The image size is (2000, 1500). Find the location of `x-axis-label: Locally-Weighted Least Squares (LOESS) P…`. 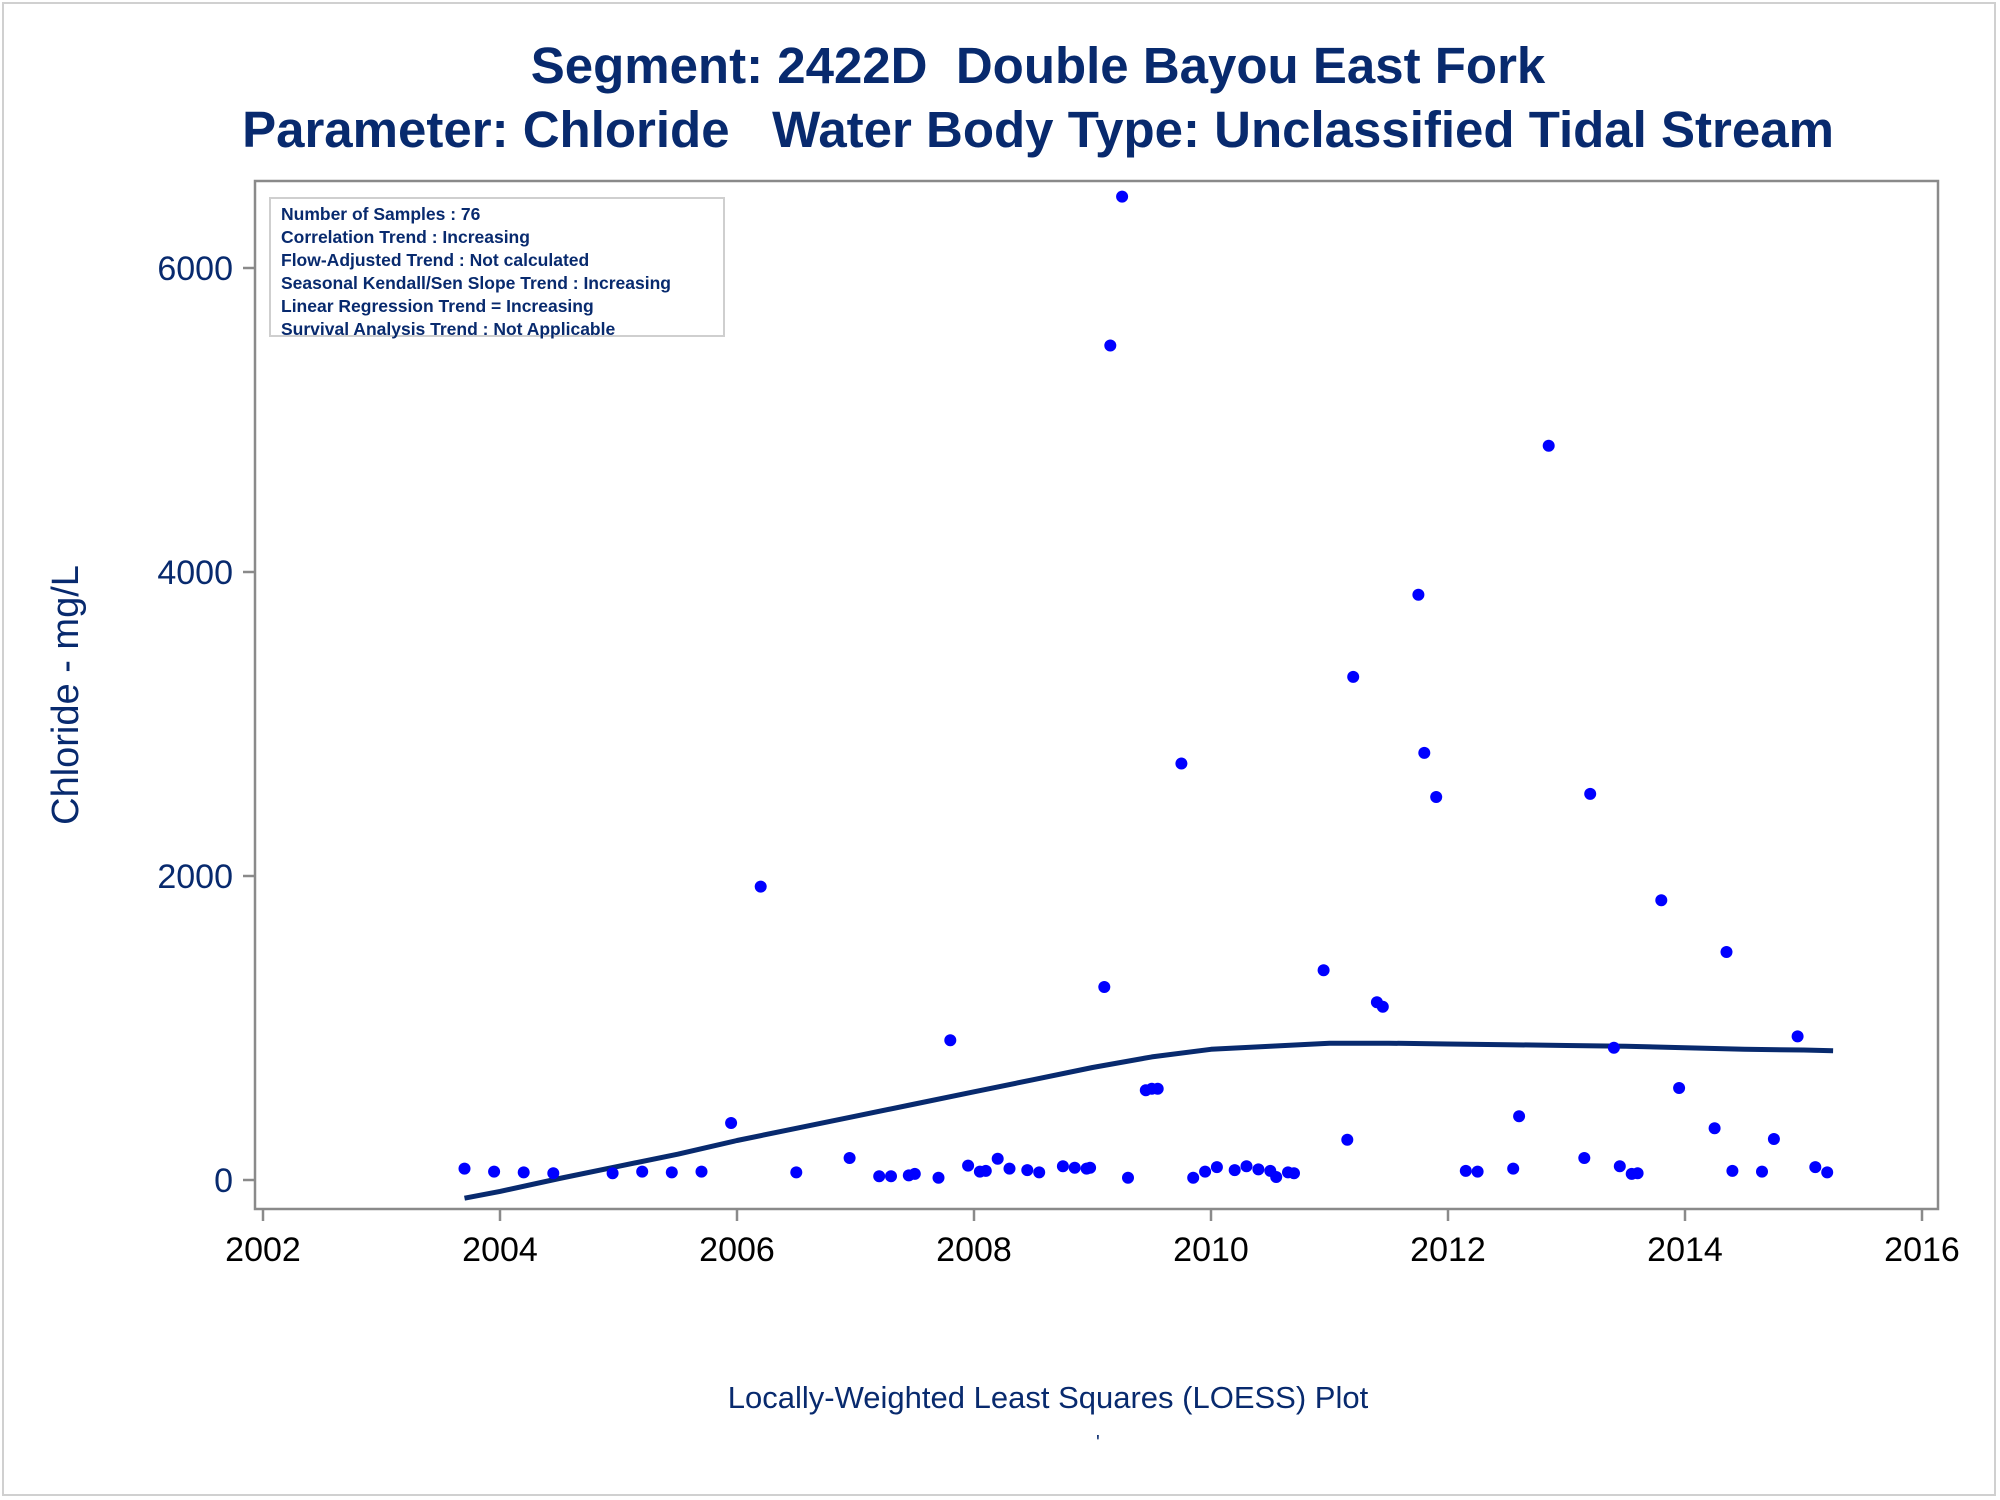

x-axis-label: Locally-Weighted Least Squares (LOESS) P… is located at coordinates (1048, 1397).